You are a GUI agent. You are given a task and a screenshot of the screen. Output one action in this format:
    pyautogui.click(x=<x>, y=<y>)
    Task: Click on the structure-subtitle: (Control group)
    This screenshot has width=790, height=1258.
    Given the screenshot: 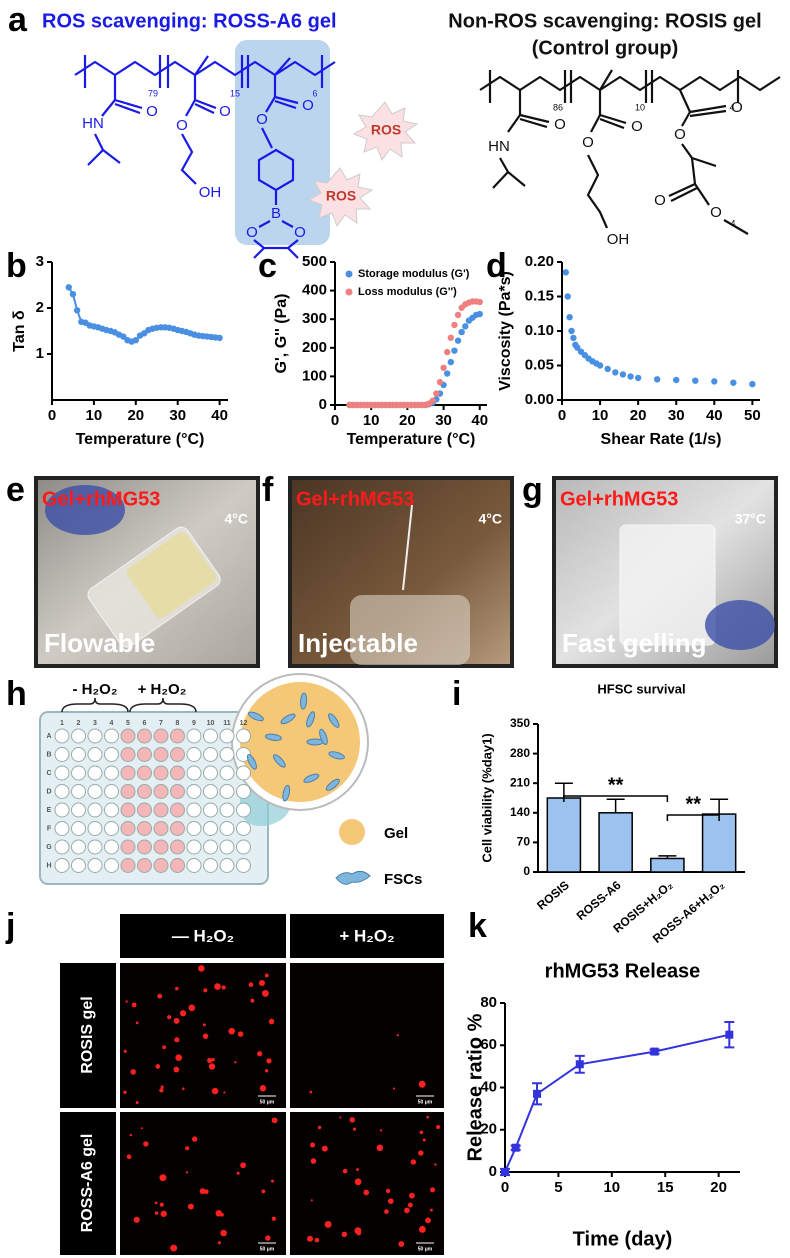 What is the action you would take?
    pyautogui.click(x=605, y=48)
    